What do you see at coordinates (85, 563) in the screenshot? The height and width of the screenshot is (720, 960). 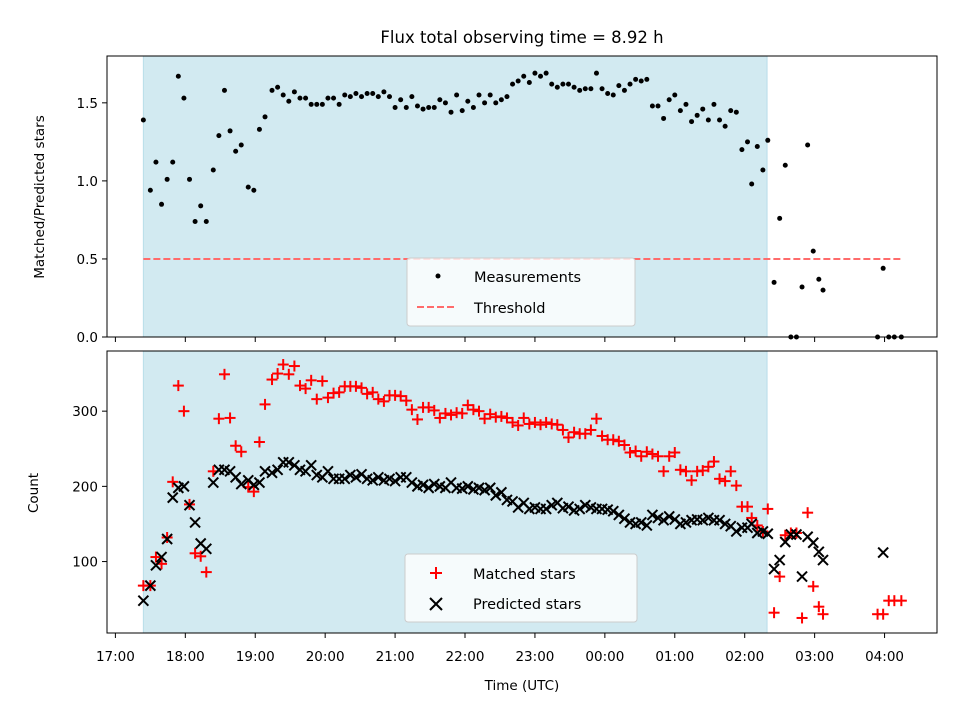 I see `y-tick-label: 100` at bounding box center [85, 563].